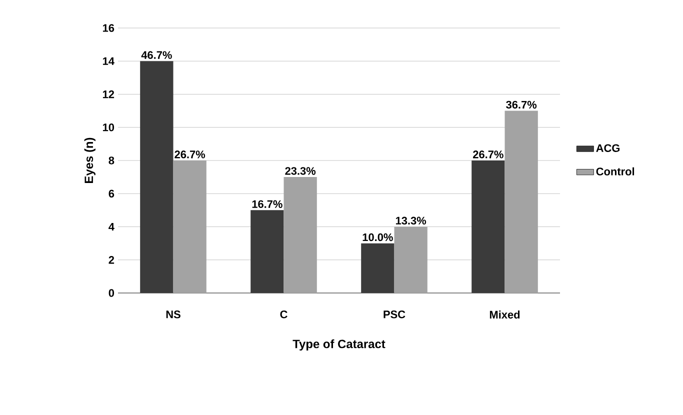 The image size is (683, 415). What do you see at coordinates (615, 171) in the screenshot?
I see `legend-label: Control` at bounding box center [615, 171].